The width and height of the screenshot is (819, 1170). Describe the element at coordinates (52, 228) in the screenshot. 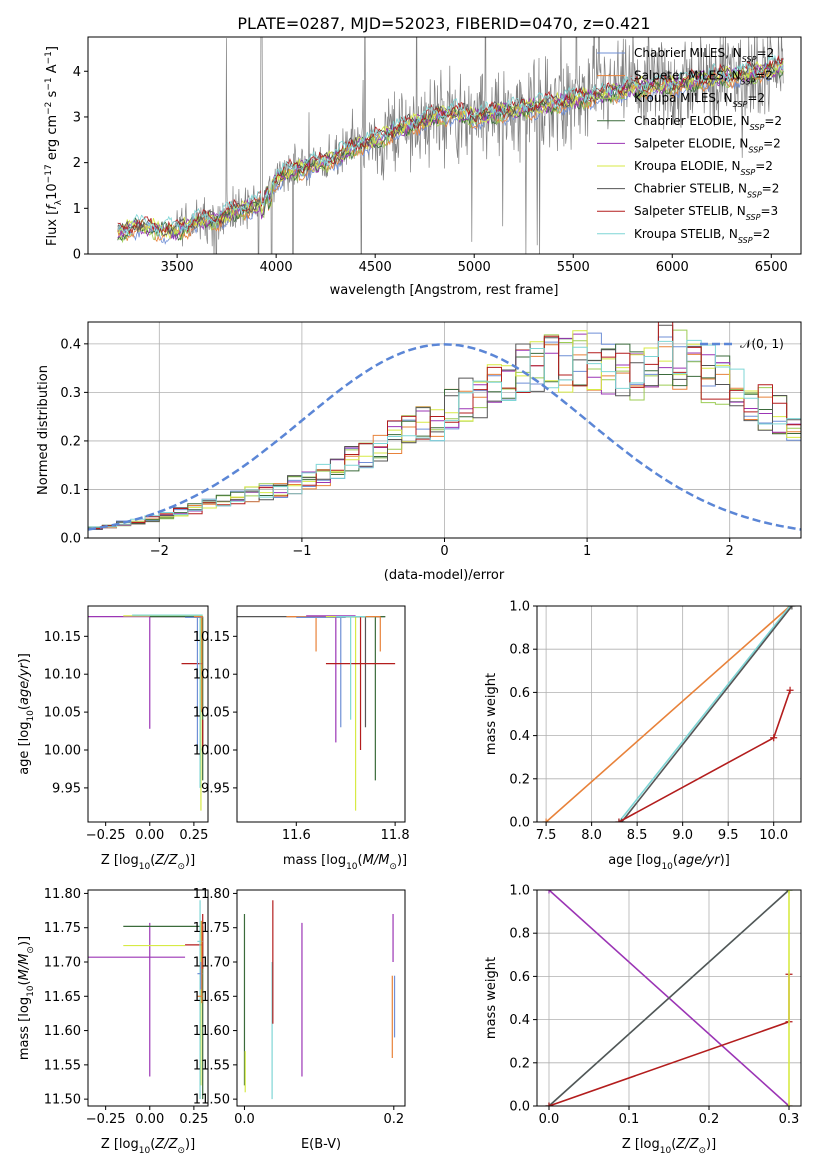

I see `label-part: Flux [` at that location.